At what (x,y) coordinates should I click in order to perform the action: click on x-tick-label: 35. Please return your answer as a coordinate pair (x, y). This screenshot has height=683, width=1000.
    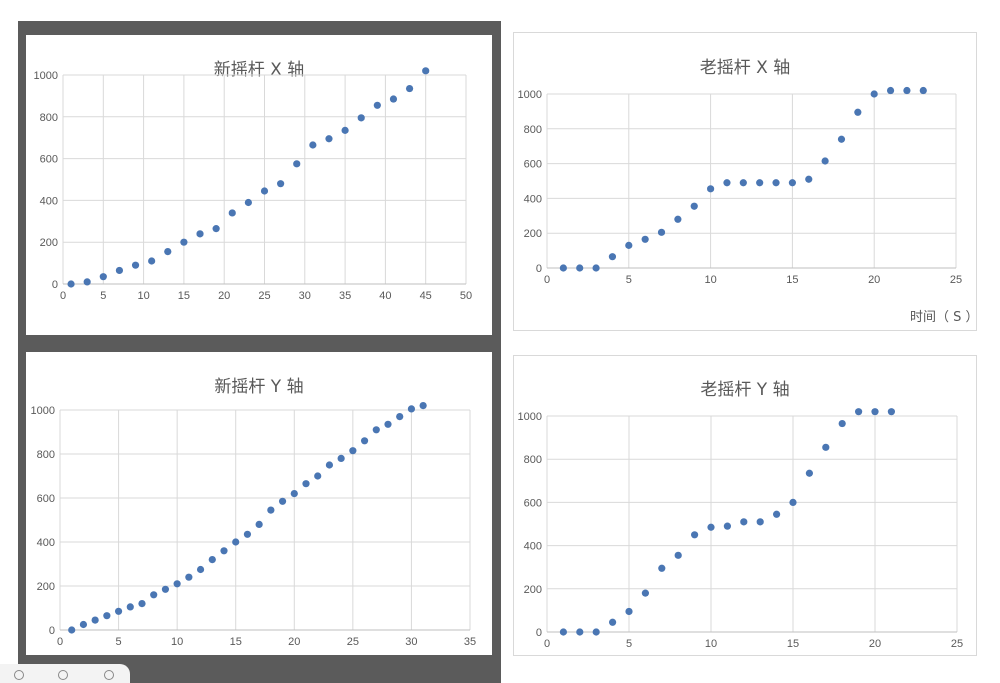
    Looking at the image, I should click on (470, 642).